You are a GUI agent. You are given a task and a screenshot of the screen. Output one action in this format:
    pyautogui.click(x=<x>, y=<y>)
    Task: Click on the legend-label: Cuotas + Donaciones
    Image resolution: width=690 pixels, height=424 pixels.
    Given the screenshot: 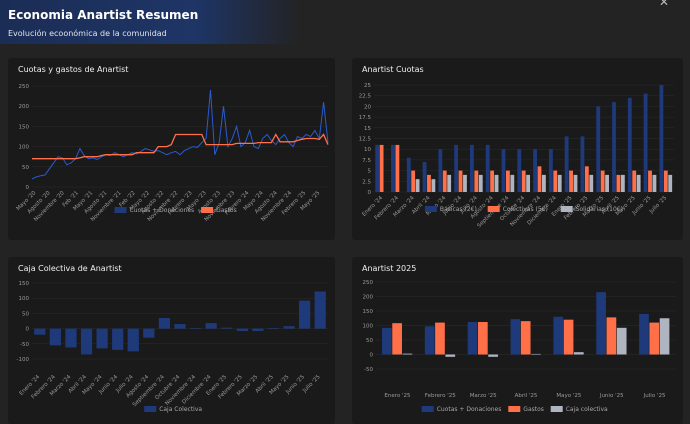 What is the action you would take?
    pyautogui.click(x=469, y=409)
    